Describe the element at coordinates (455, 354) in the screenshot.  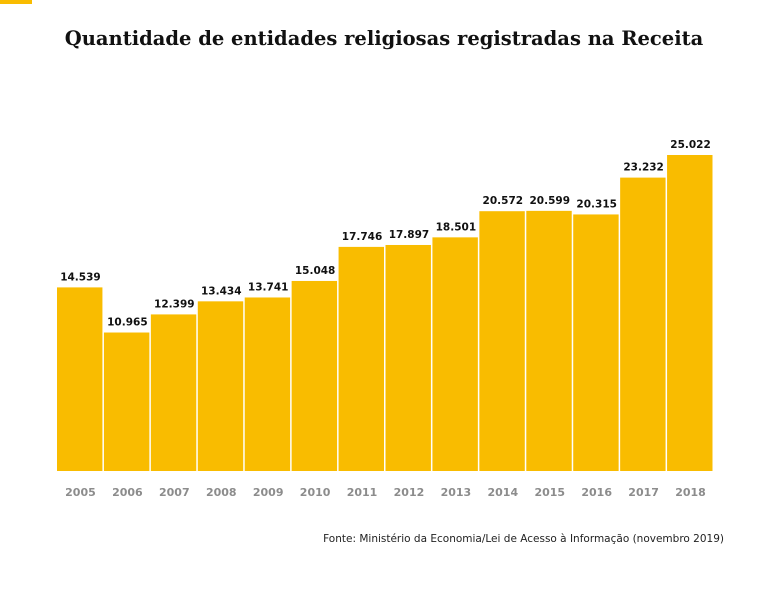
I see `bar-2013` at that location.